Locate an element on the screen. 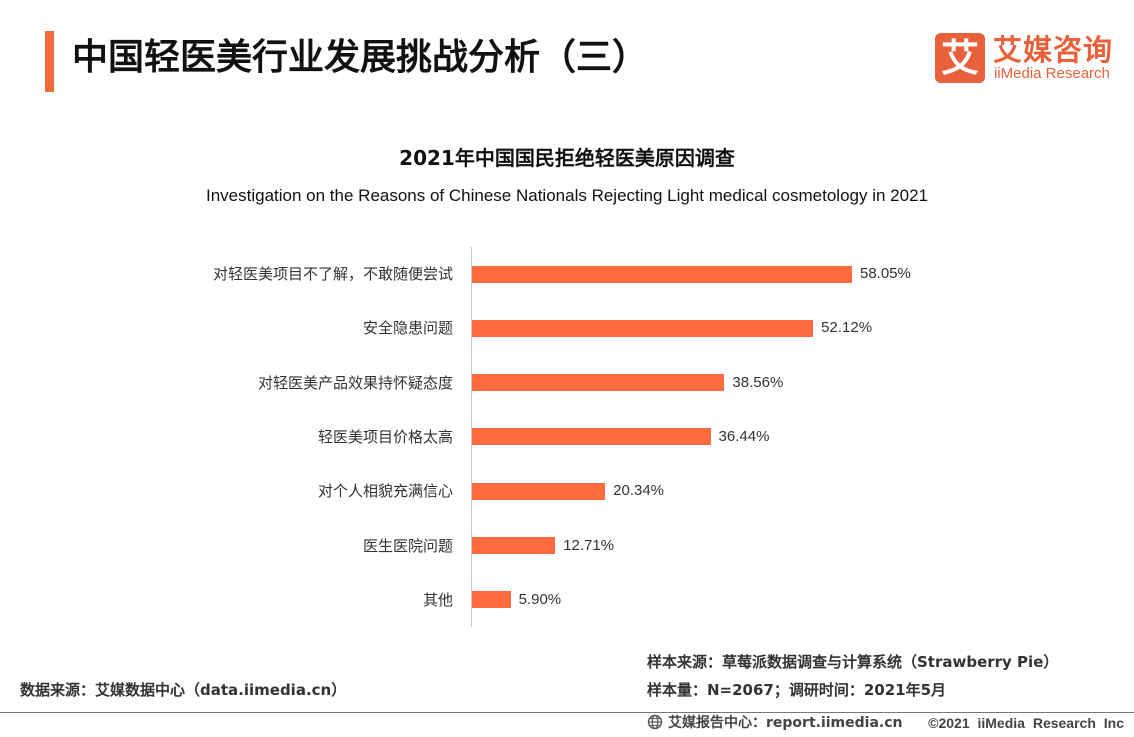 The height and width of the screenshot is (737, 1134). footer-divider is located at coordinates (567, 712).